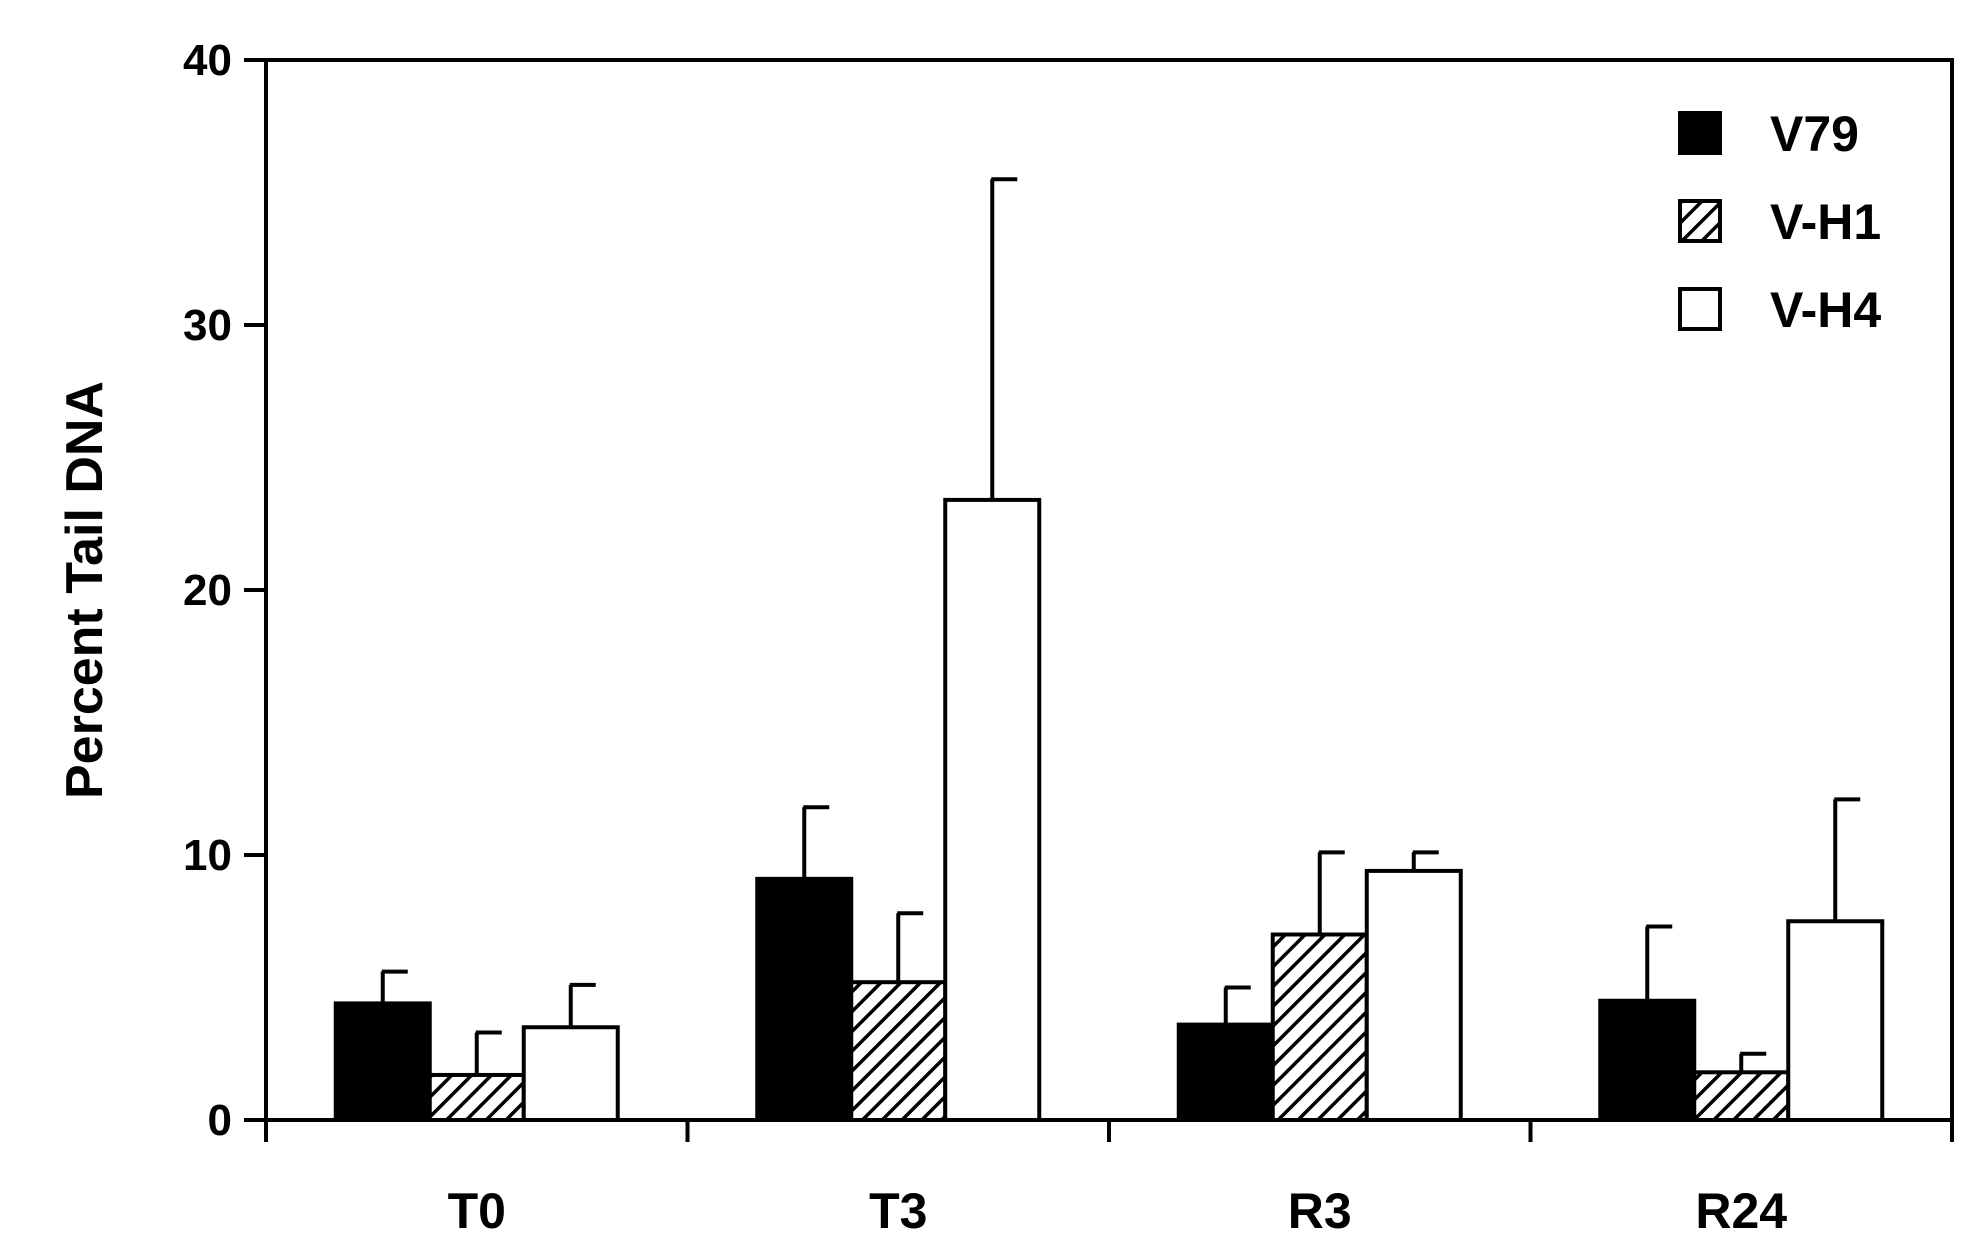 Image resolution: width=1984 pixels, height=1259 pixels. I want to click on legend-label: V79, so click(1814, 134).